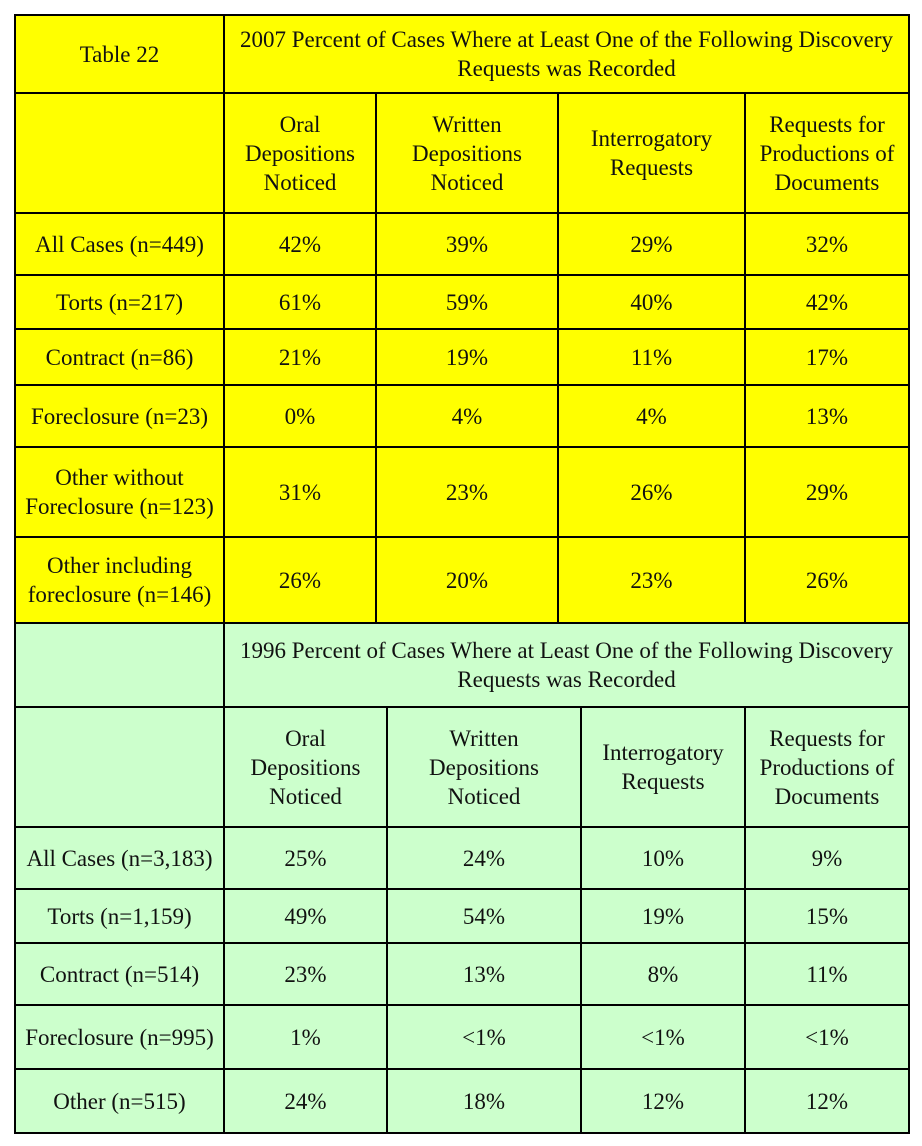 This screenshot has width=922, height=1146. What do you see at coordinates (484, 916) in the screenshot?
I see `table-cell: 54%` at bounding box center [484, 916].